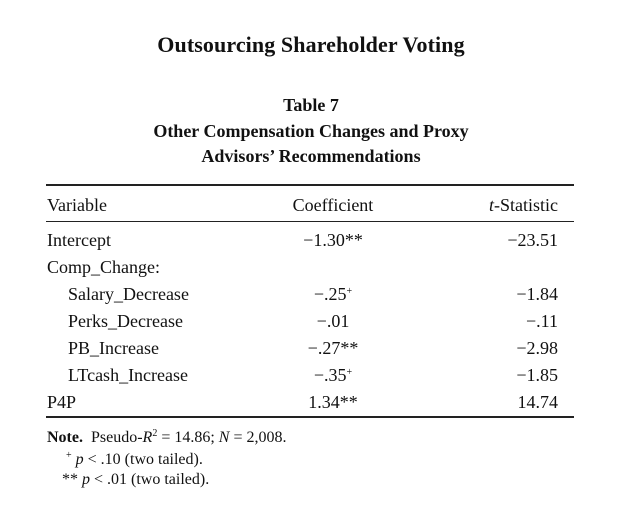  I want to click on significance-note-double-star: ** p < .01 (two tailed)., so click(135, 480).